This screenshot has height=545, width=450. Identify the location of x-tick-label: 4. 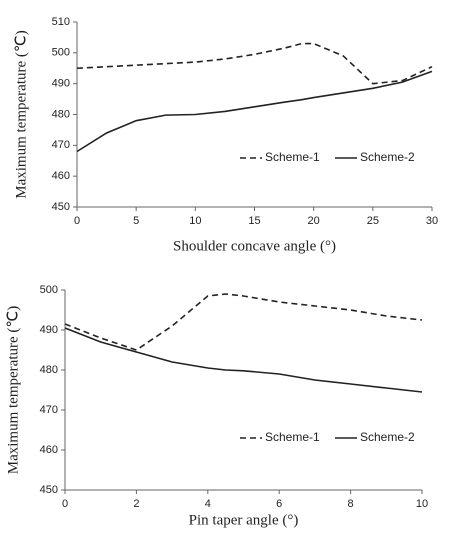
(208, 504).